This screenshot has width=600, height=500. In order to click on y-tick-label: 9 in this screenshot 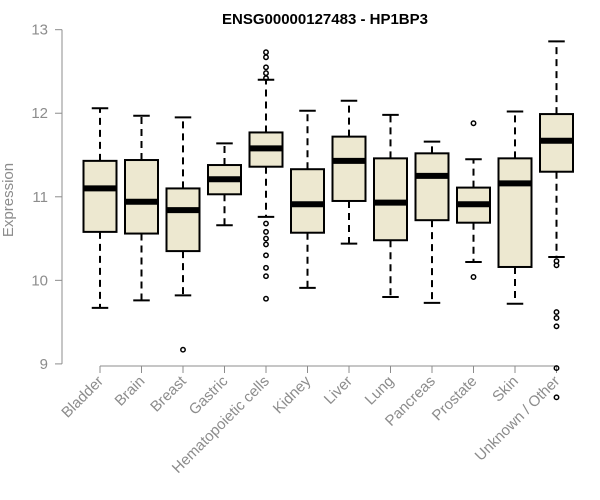, I will do `click(44, 364)`.